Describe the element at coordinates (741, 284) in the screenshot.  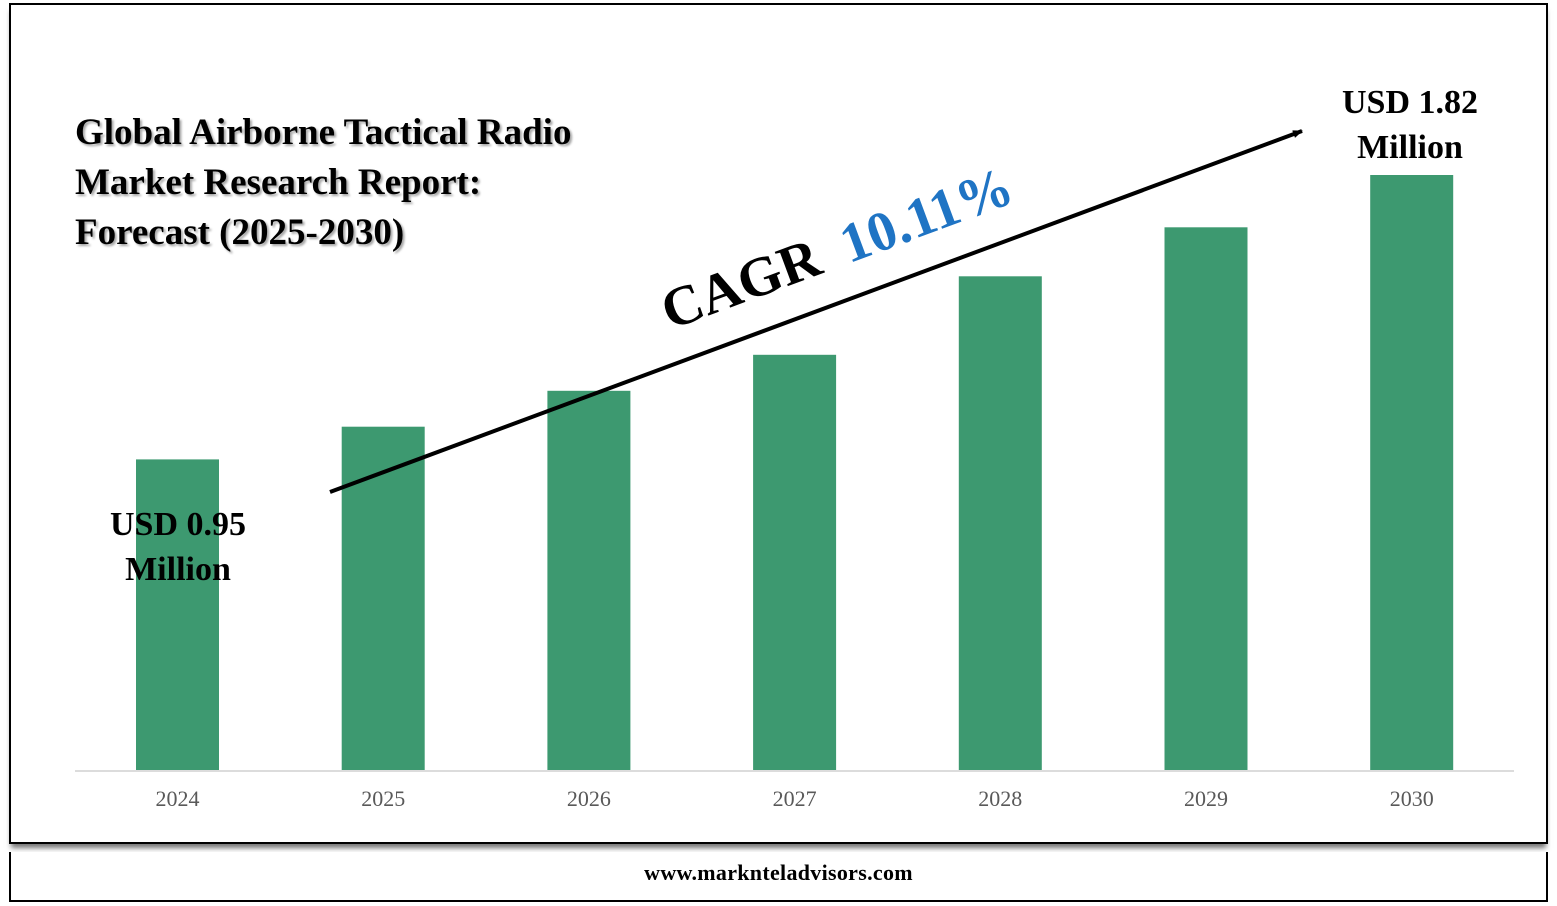
I see `cagr-label: CAGR` at that location.